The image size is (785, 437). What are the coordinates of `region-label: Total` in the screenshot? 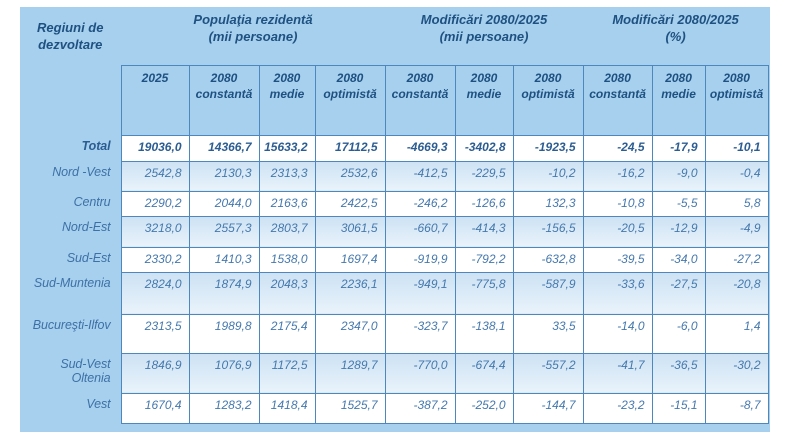 It's located at (96, 146).